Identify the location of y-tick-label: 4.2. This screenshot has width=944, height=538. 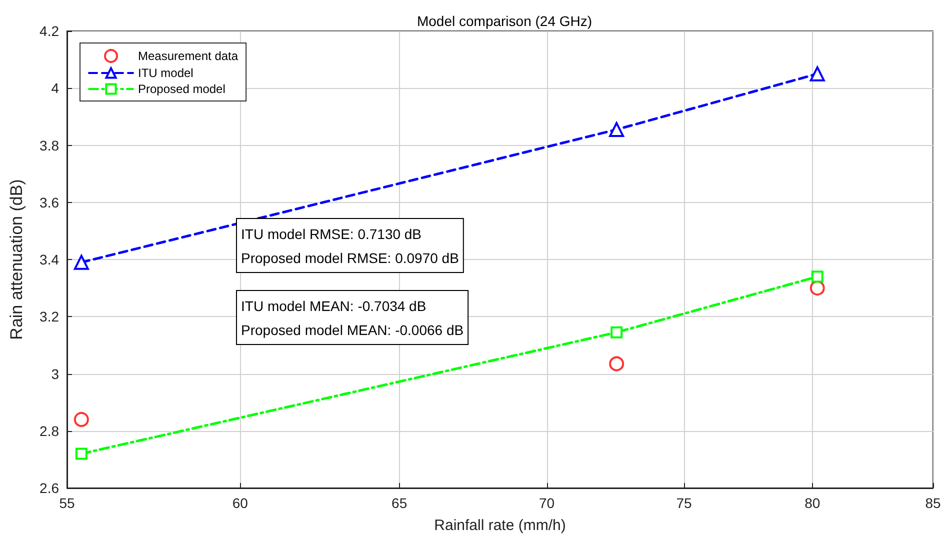
(50, 31).